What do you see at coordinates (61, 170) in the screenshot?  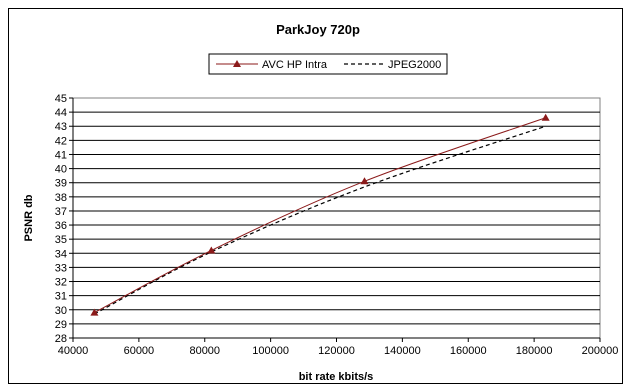 I see `y-tick-label: 40` at bounding box center [61, 170].